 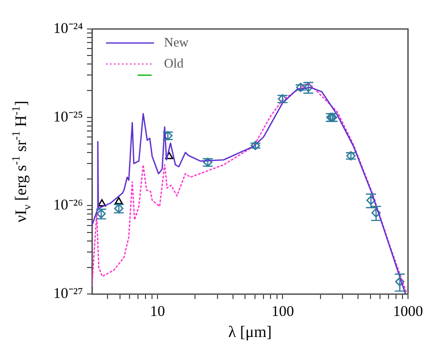 I want to click on x-tick-label: 1000, so click(x=408, y=312).